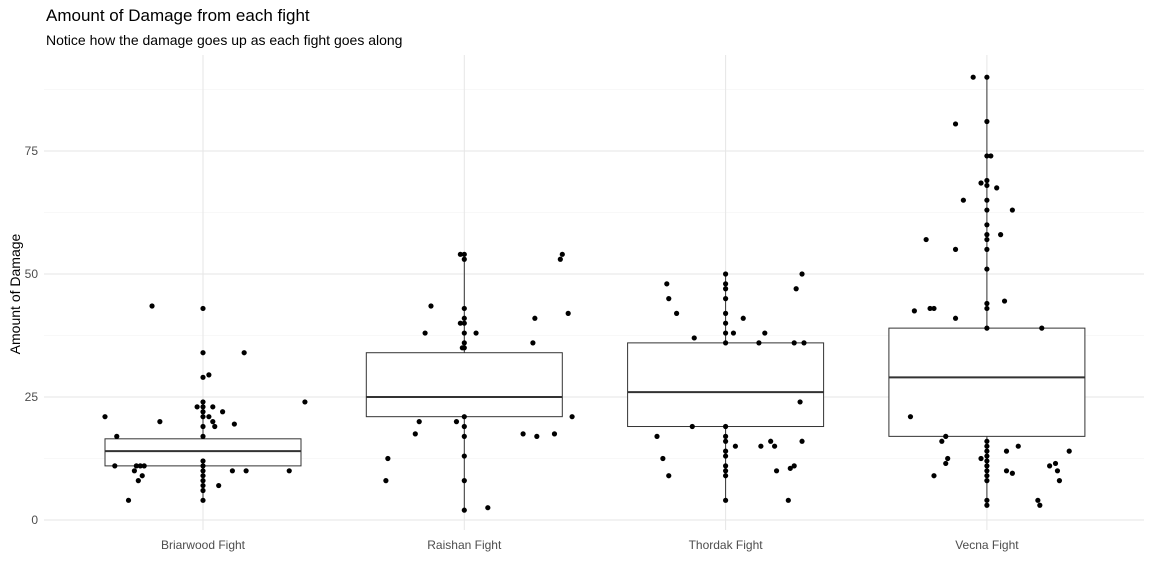  What do you see at coordinates (34, 520) in the screenshot?
I see `y-tick-label: 0` at bounding box center [34, 520].